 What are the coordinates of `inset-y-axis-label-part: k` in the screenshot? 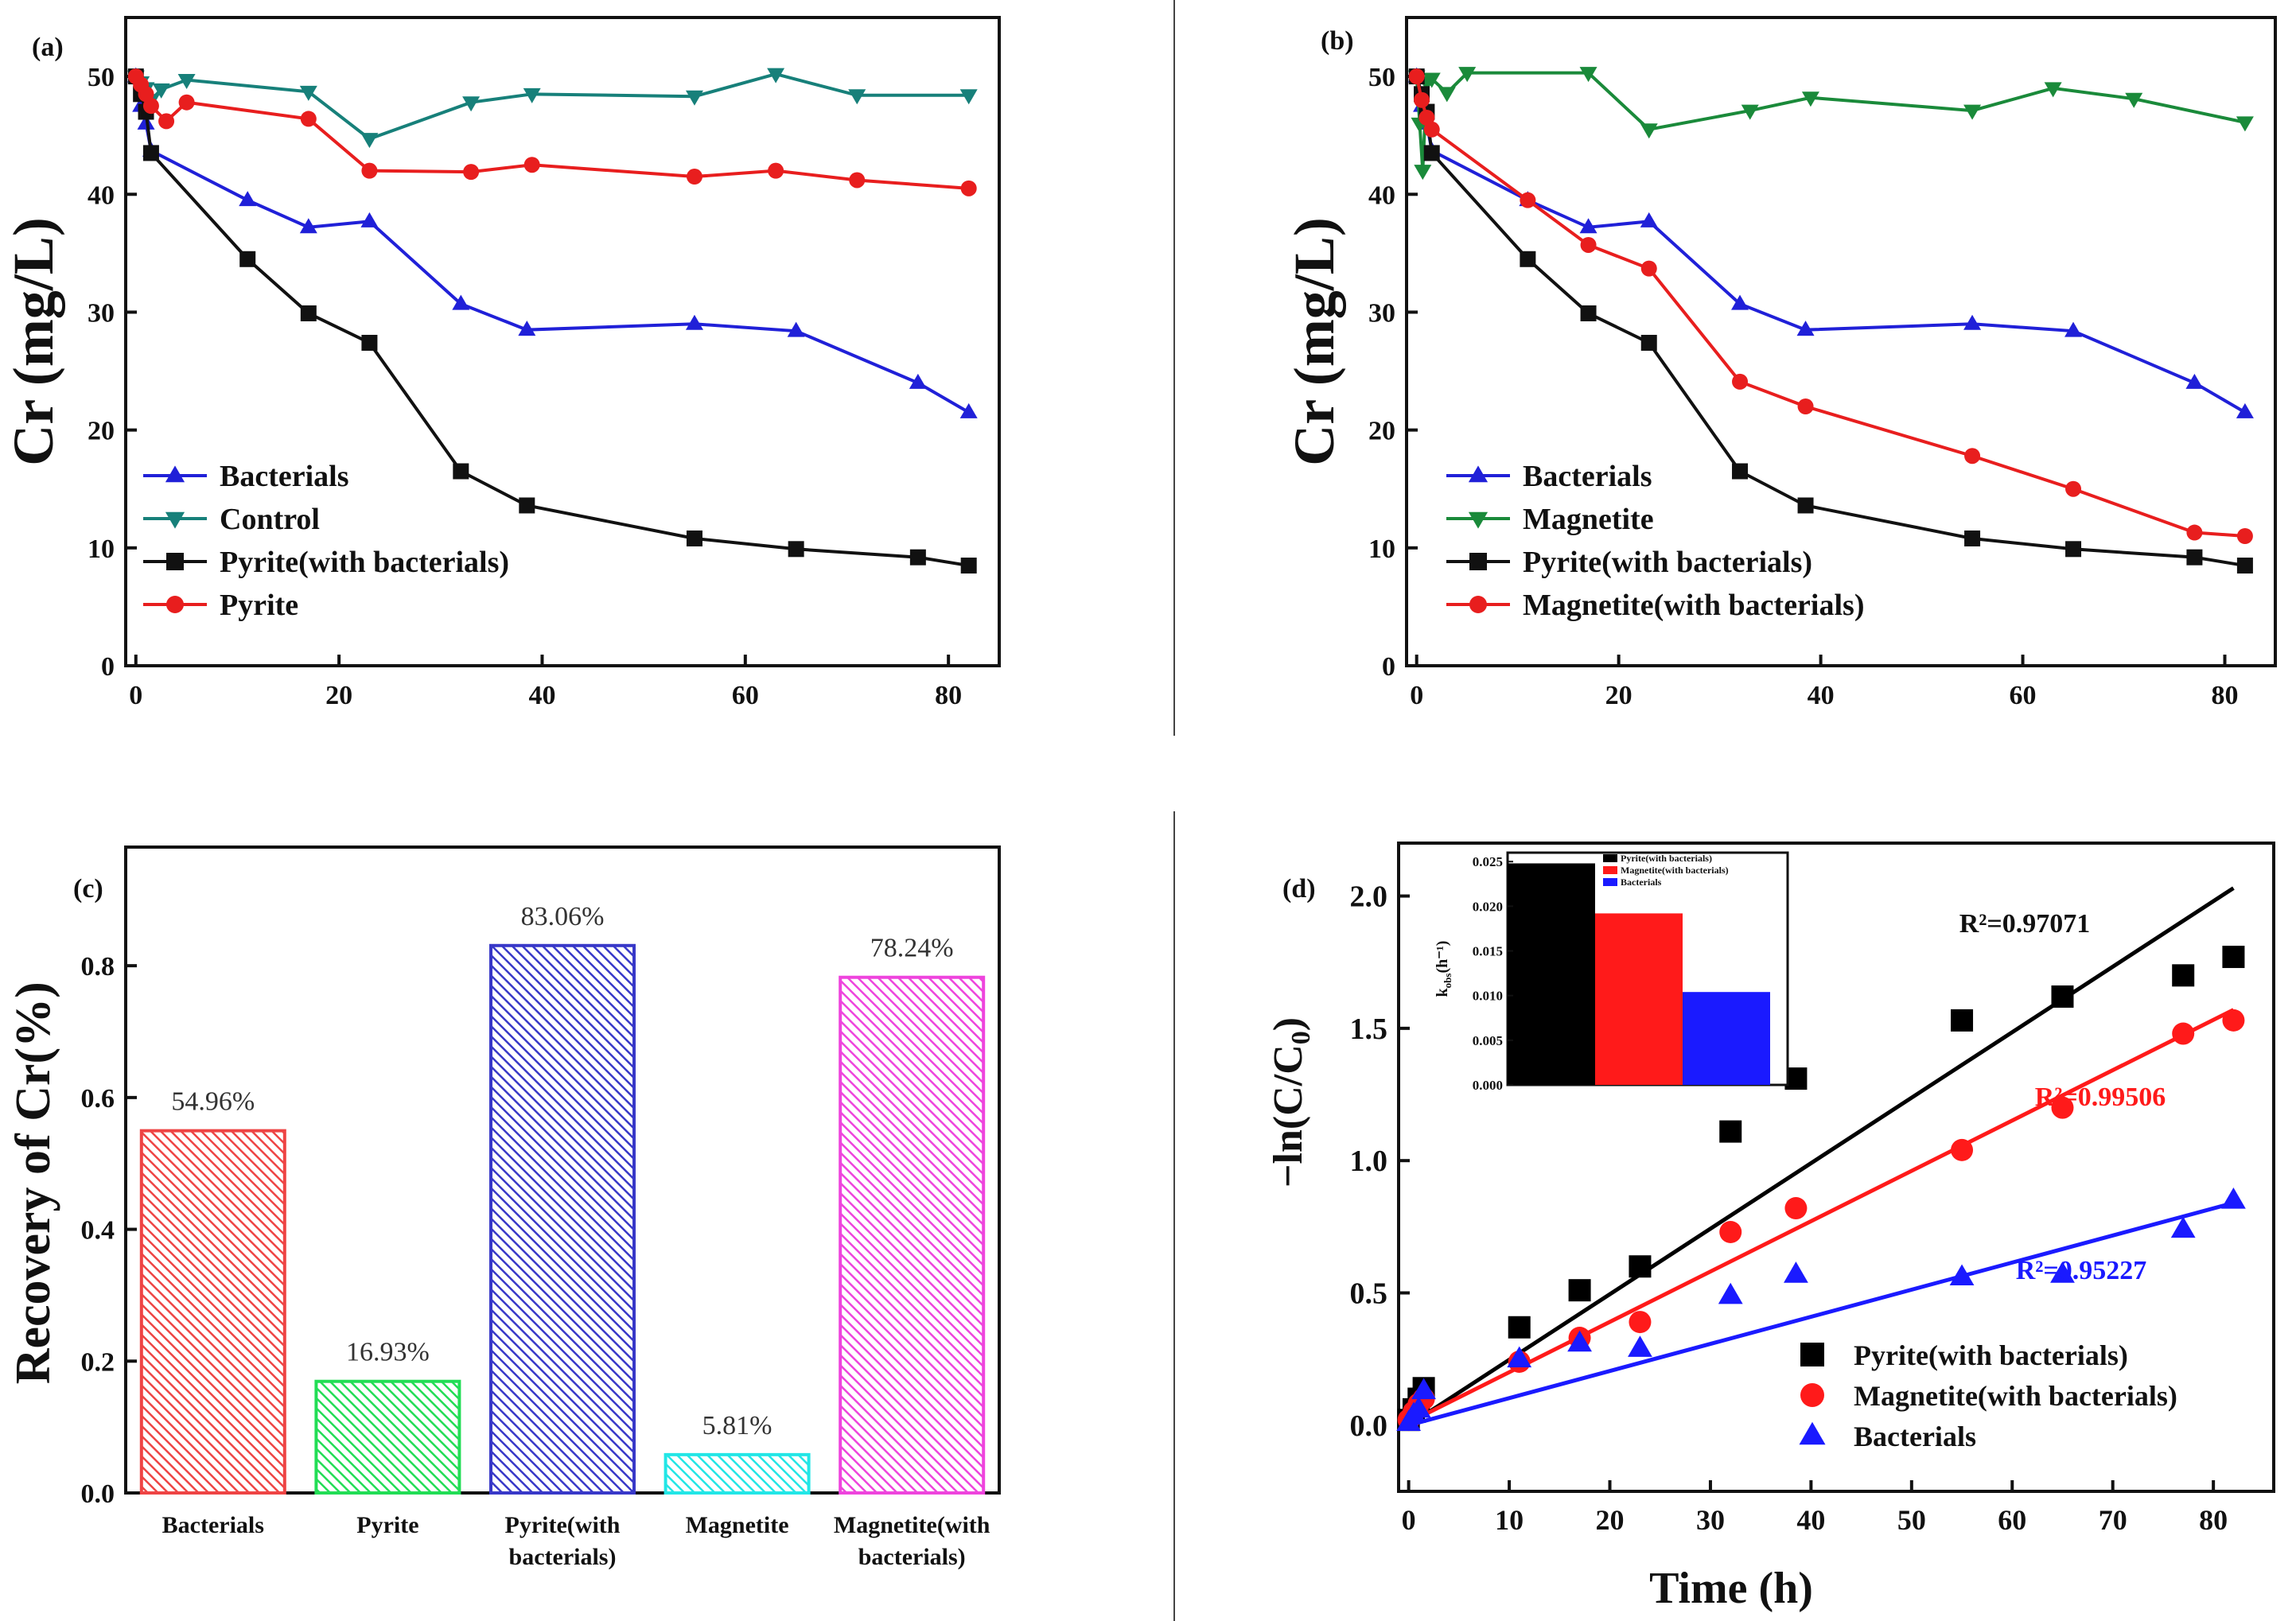 It's located at (1442, 992).